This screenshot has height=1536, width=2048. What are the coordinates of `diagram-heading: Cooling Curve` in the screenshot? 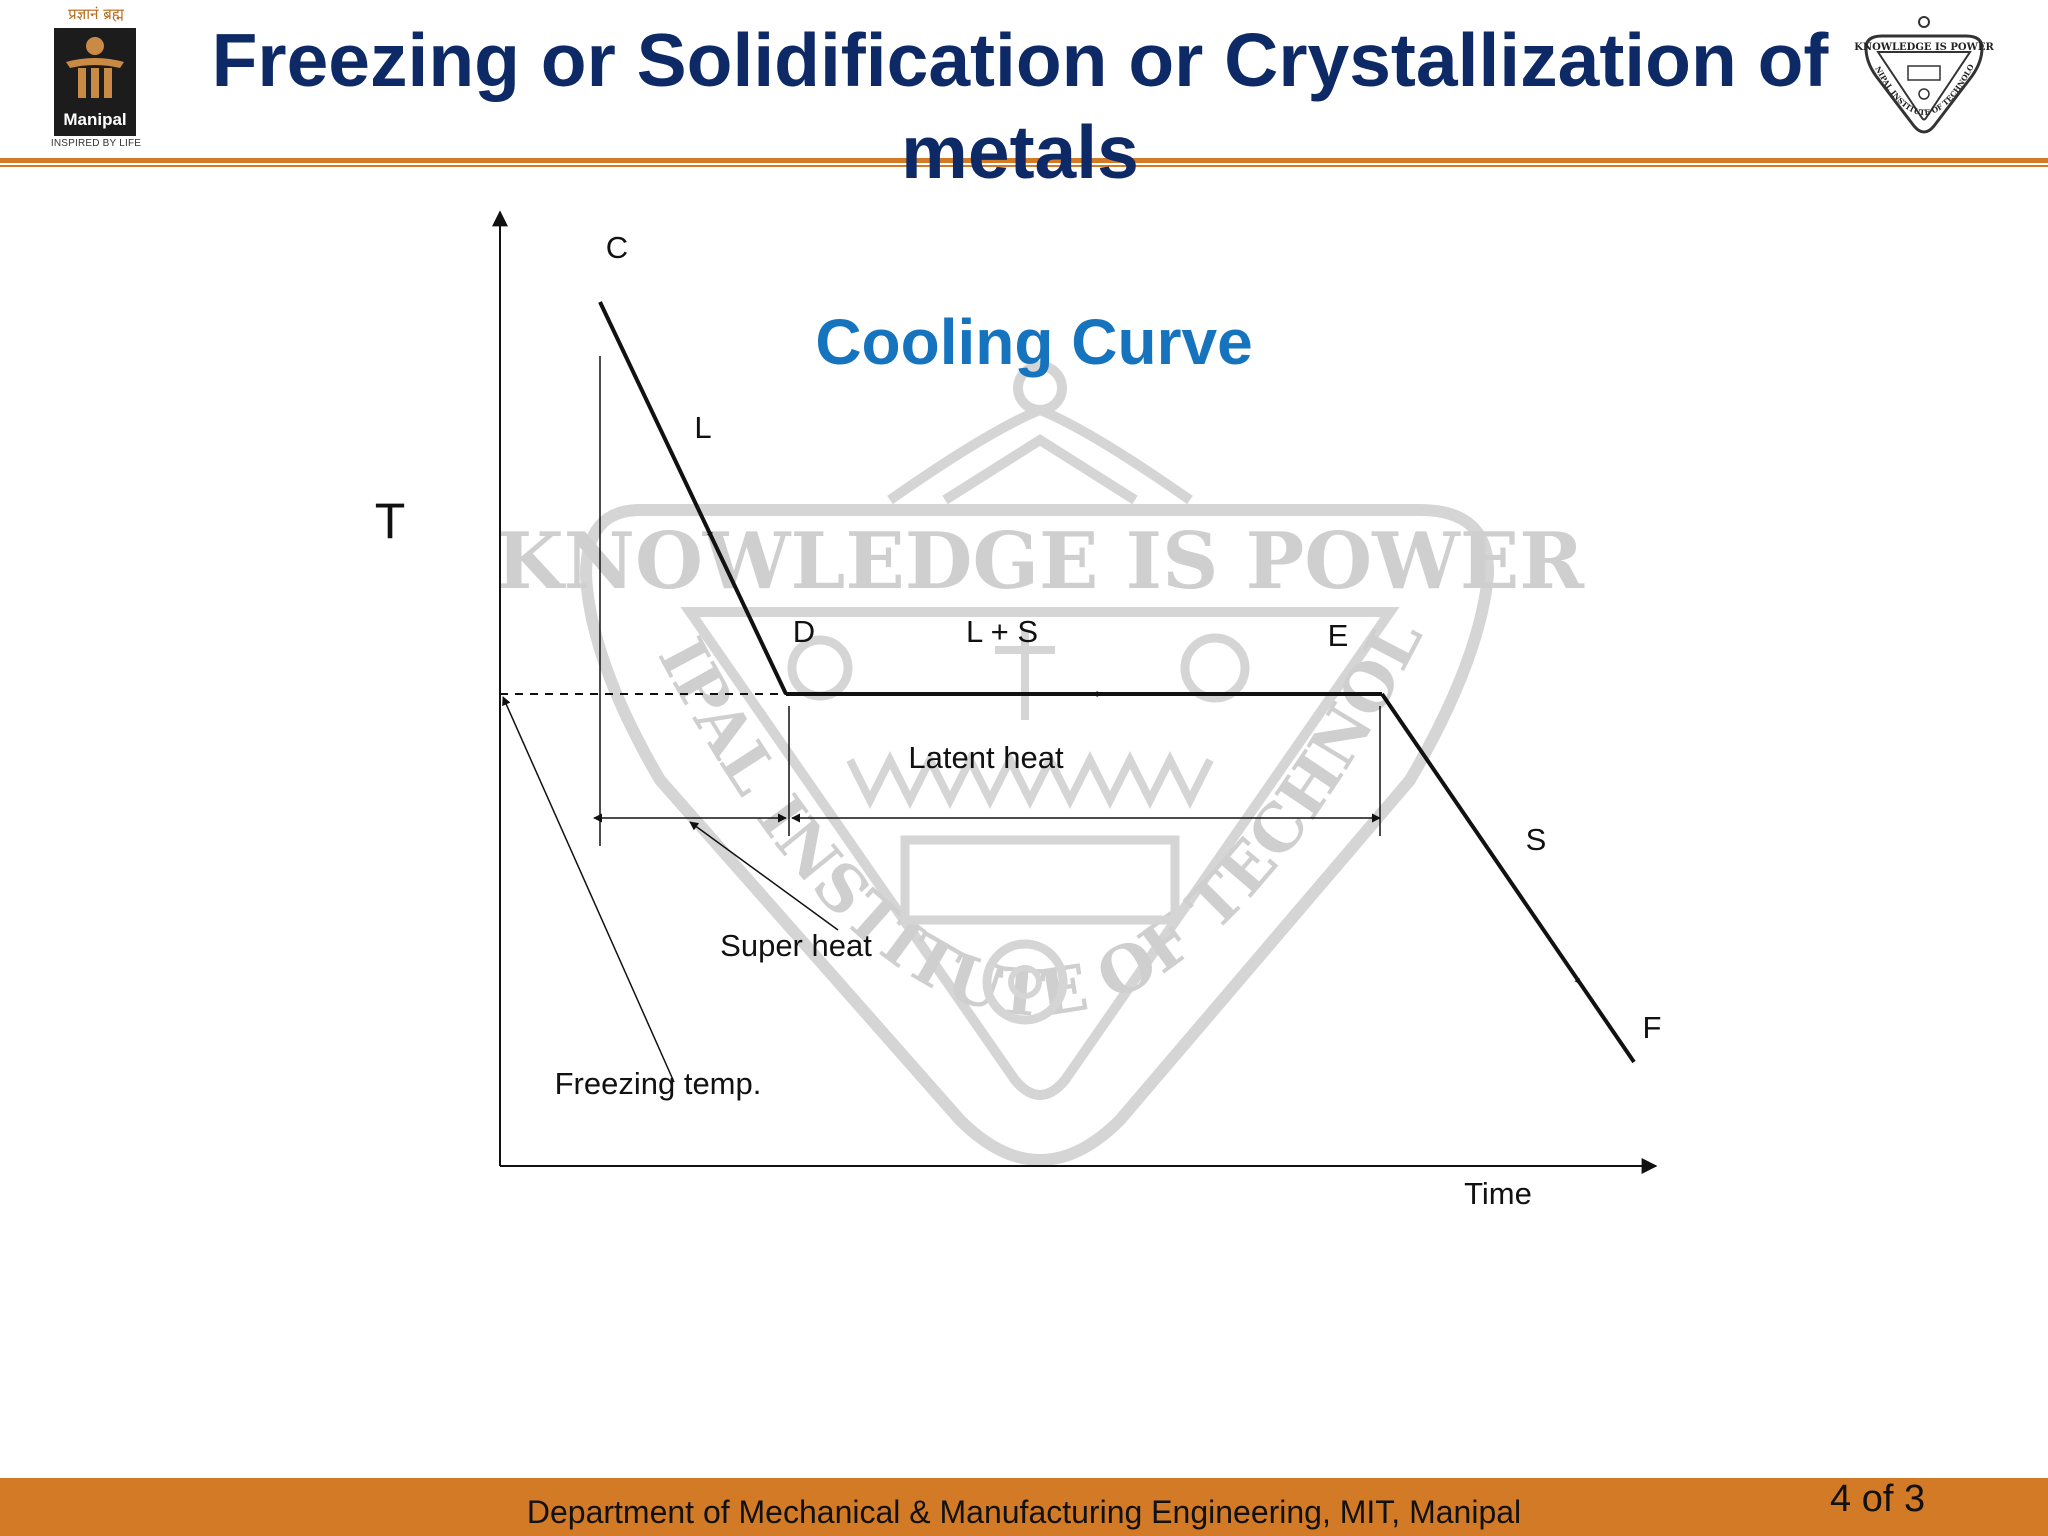 It's located at (1033, 342).